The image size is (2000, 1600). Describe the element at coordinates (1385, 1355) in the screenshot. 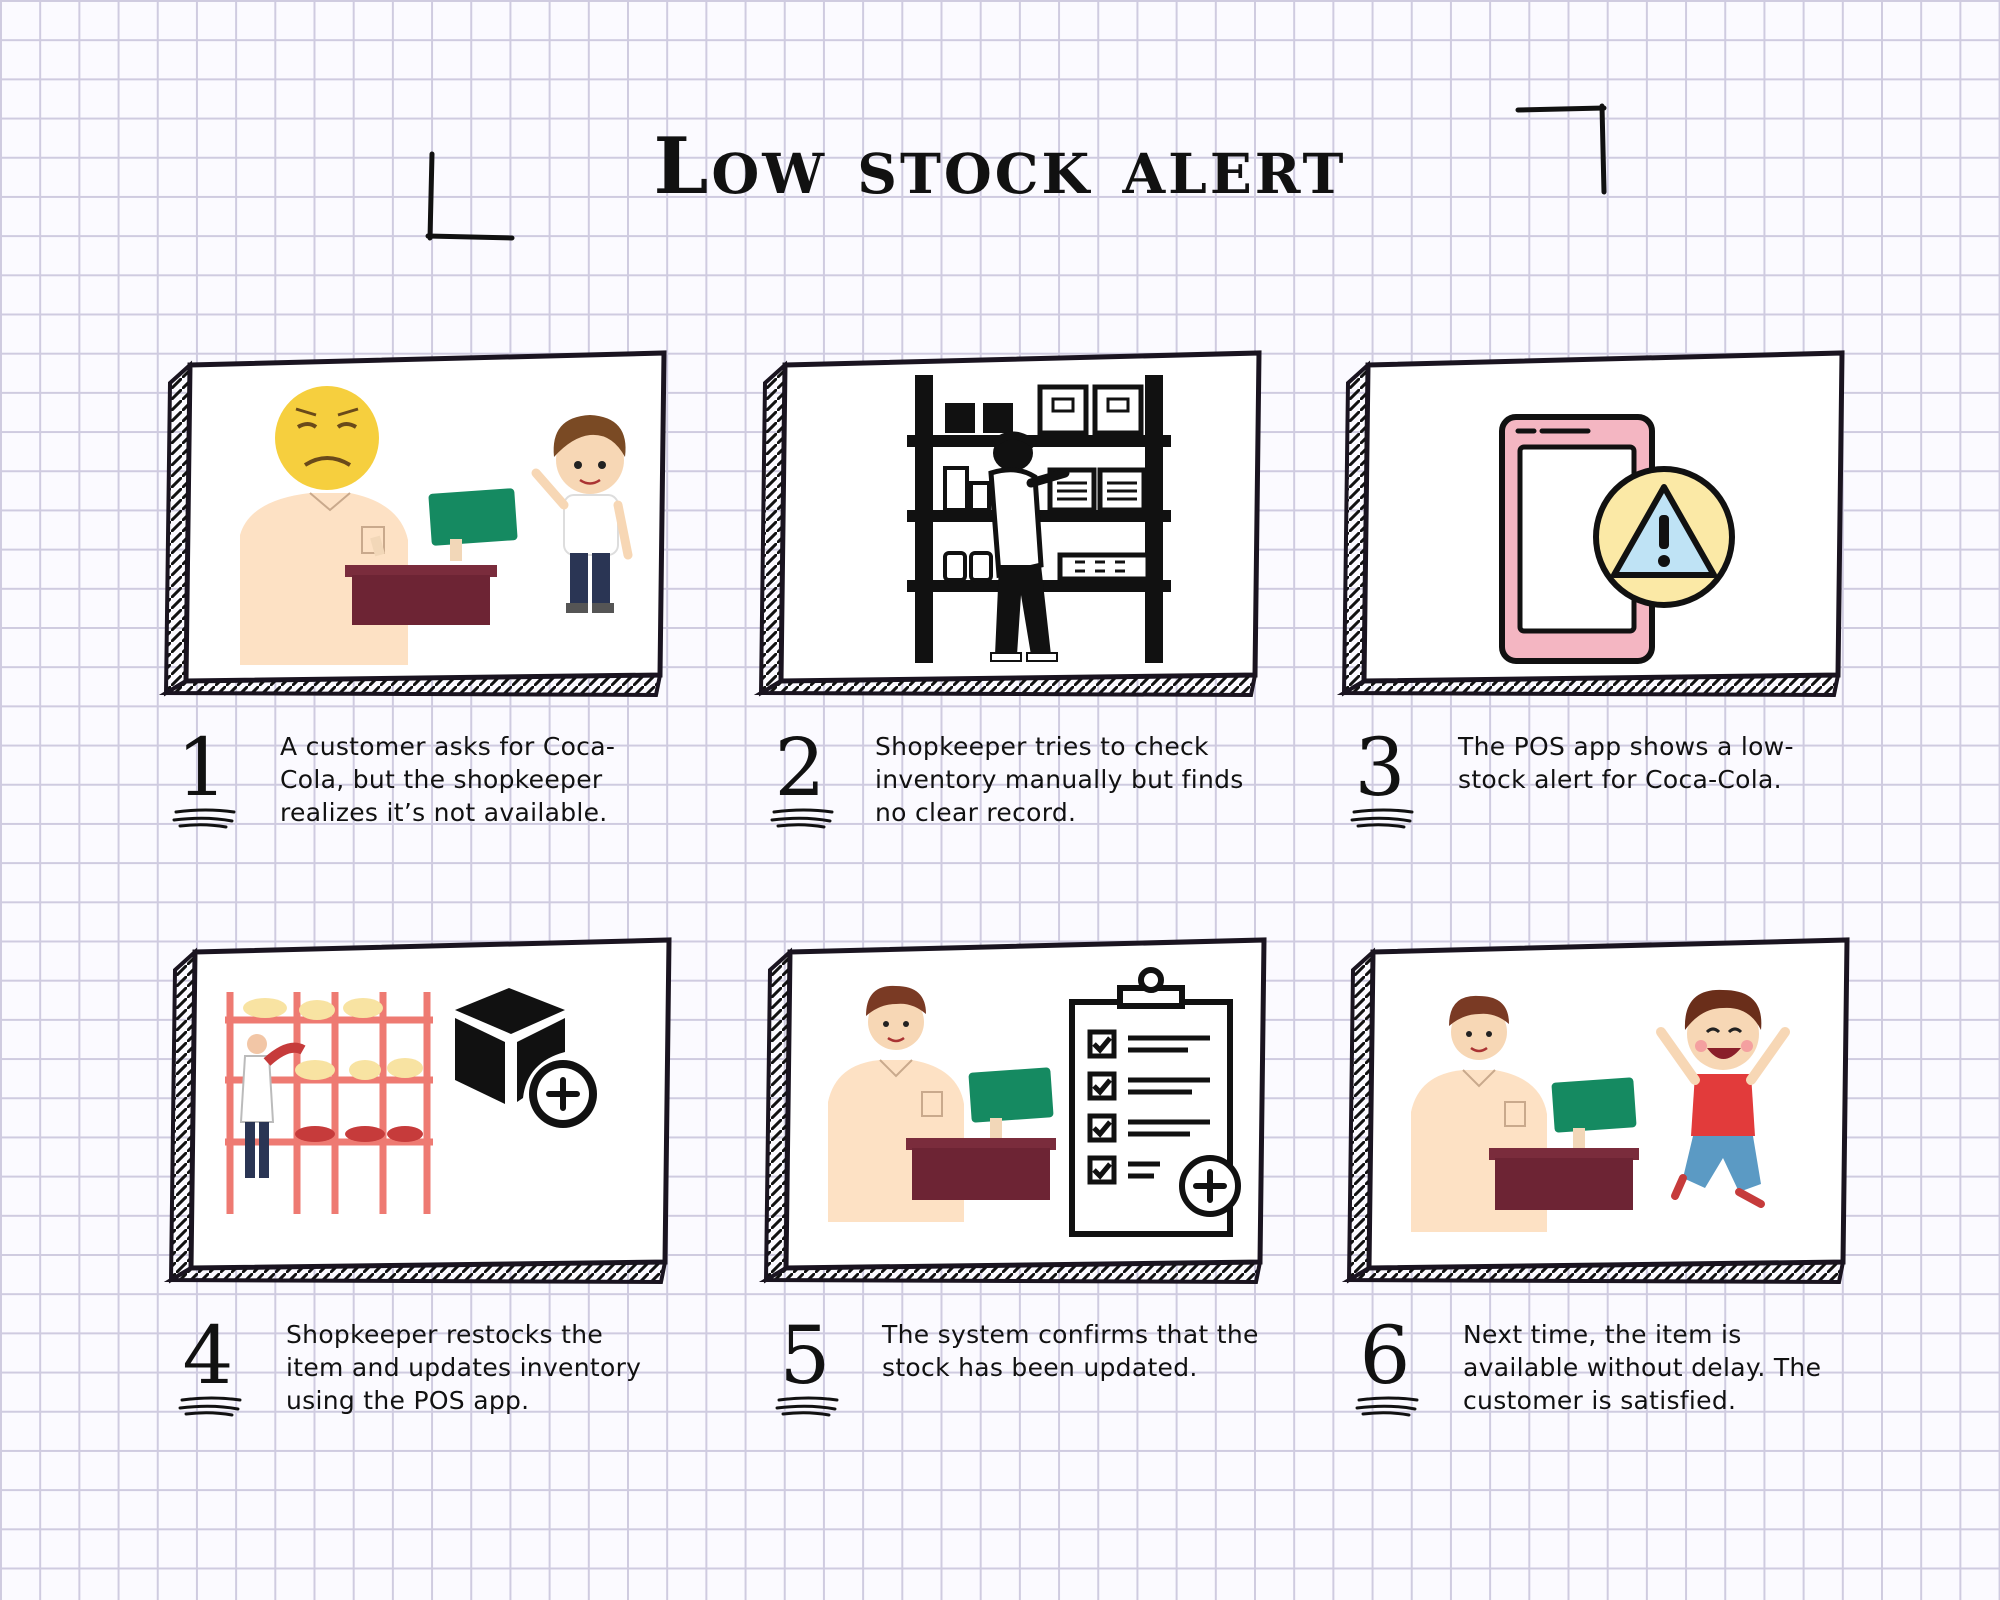

I see `step-6-number: 6` at that location.